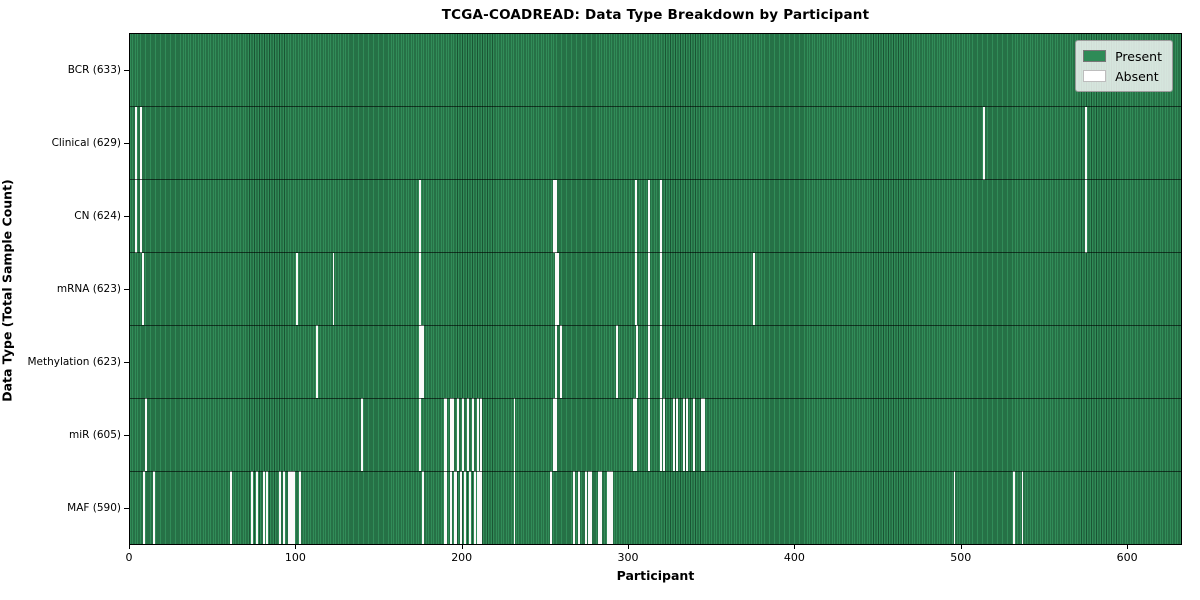  Describe the element at coordinates (462, 557) in the screenshot. I see `x-tick-label: 200` at that location.